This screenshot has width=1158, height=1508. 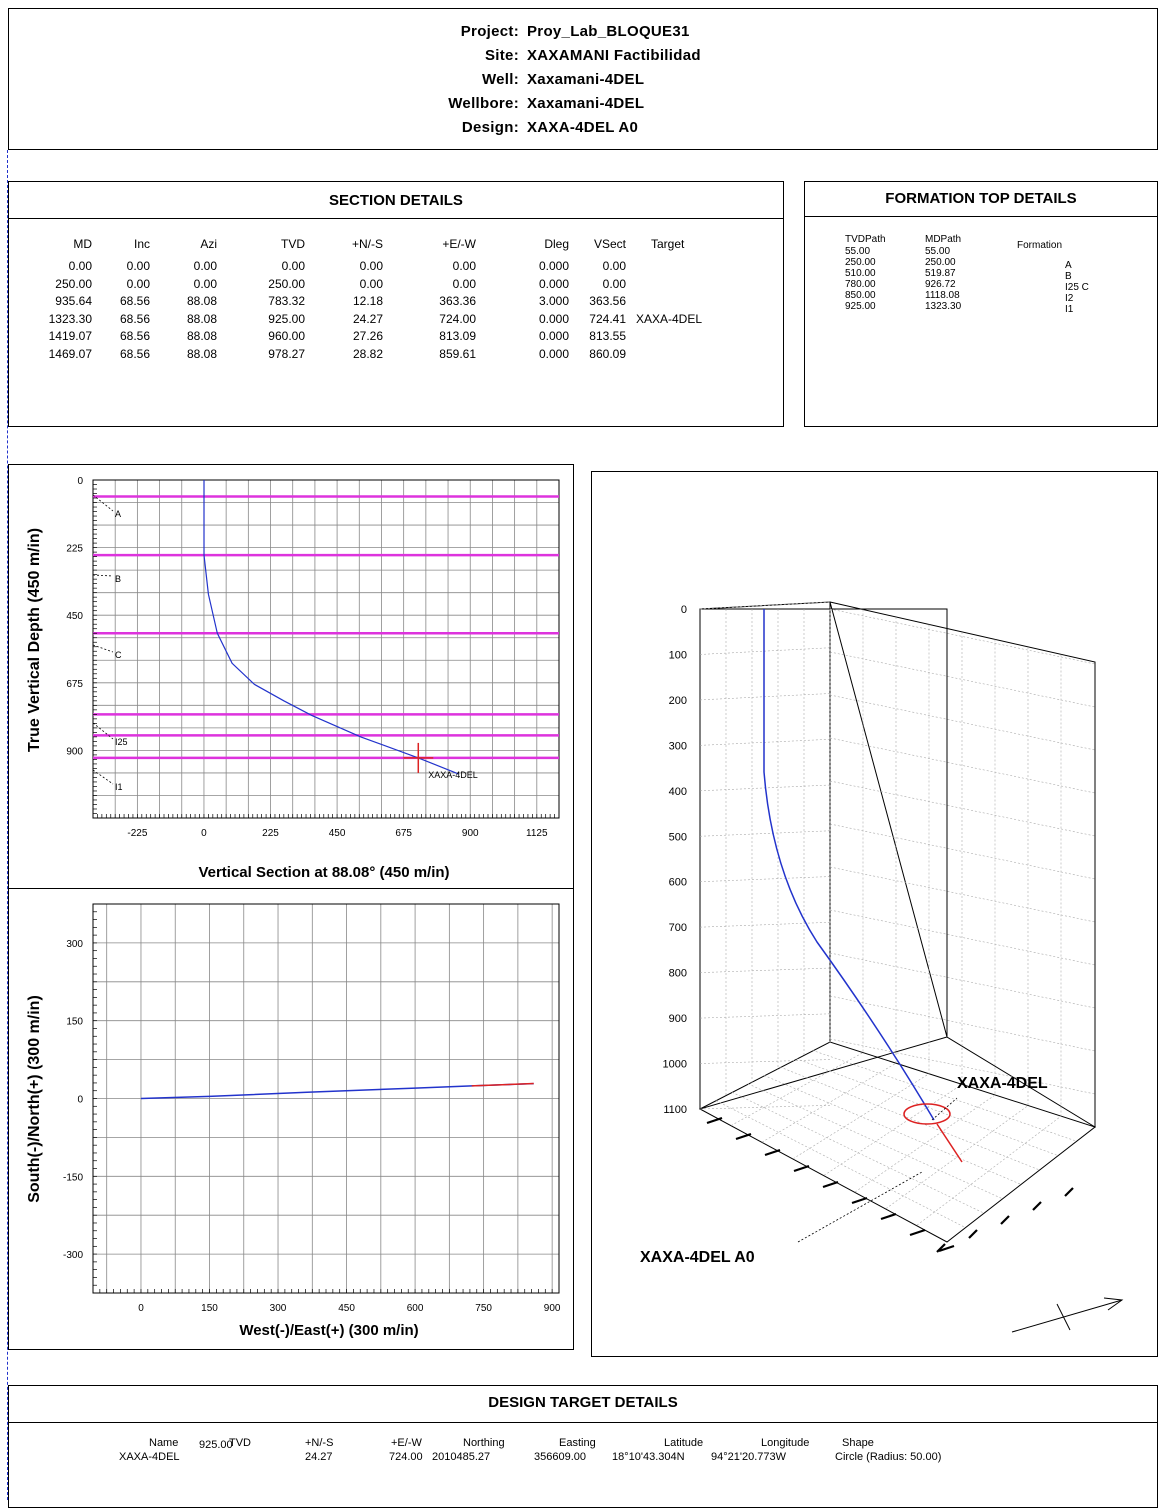 What do you see at coordinates (607, 336) in the screenshot?
I see `section-cell: 813.55` at bounding box center [607, 336].